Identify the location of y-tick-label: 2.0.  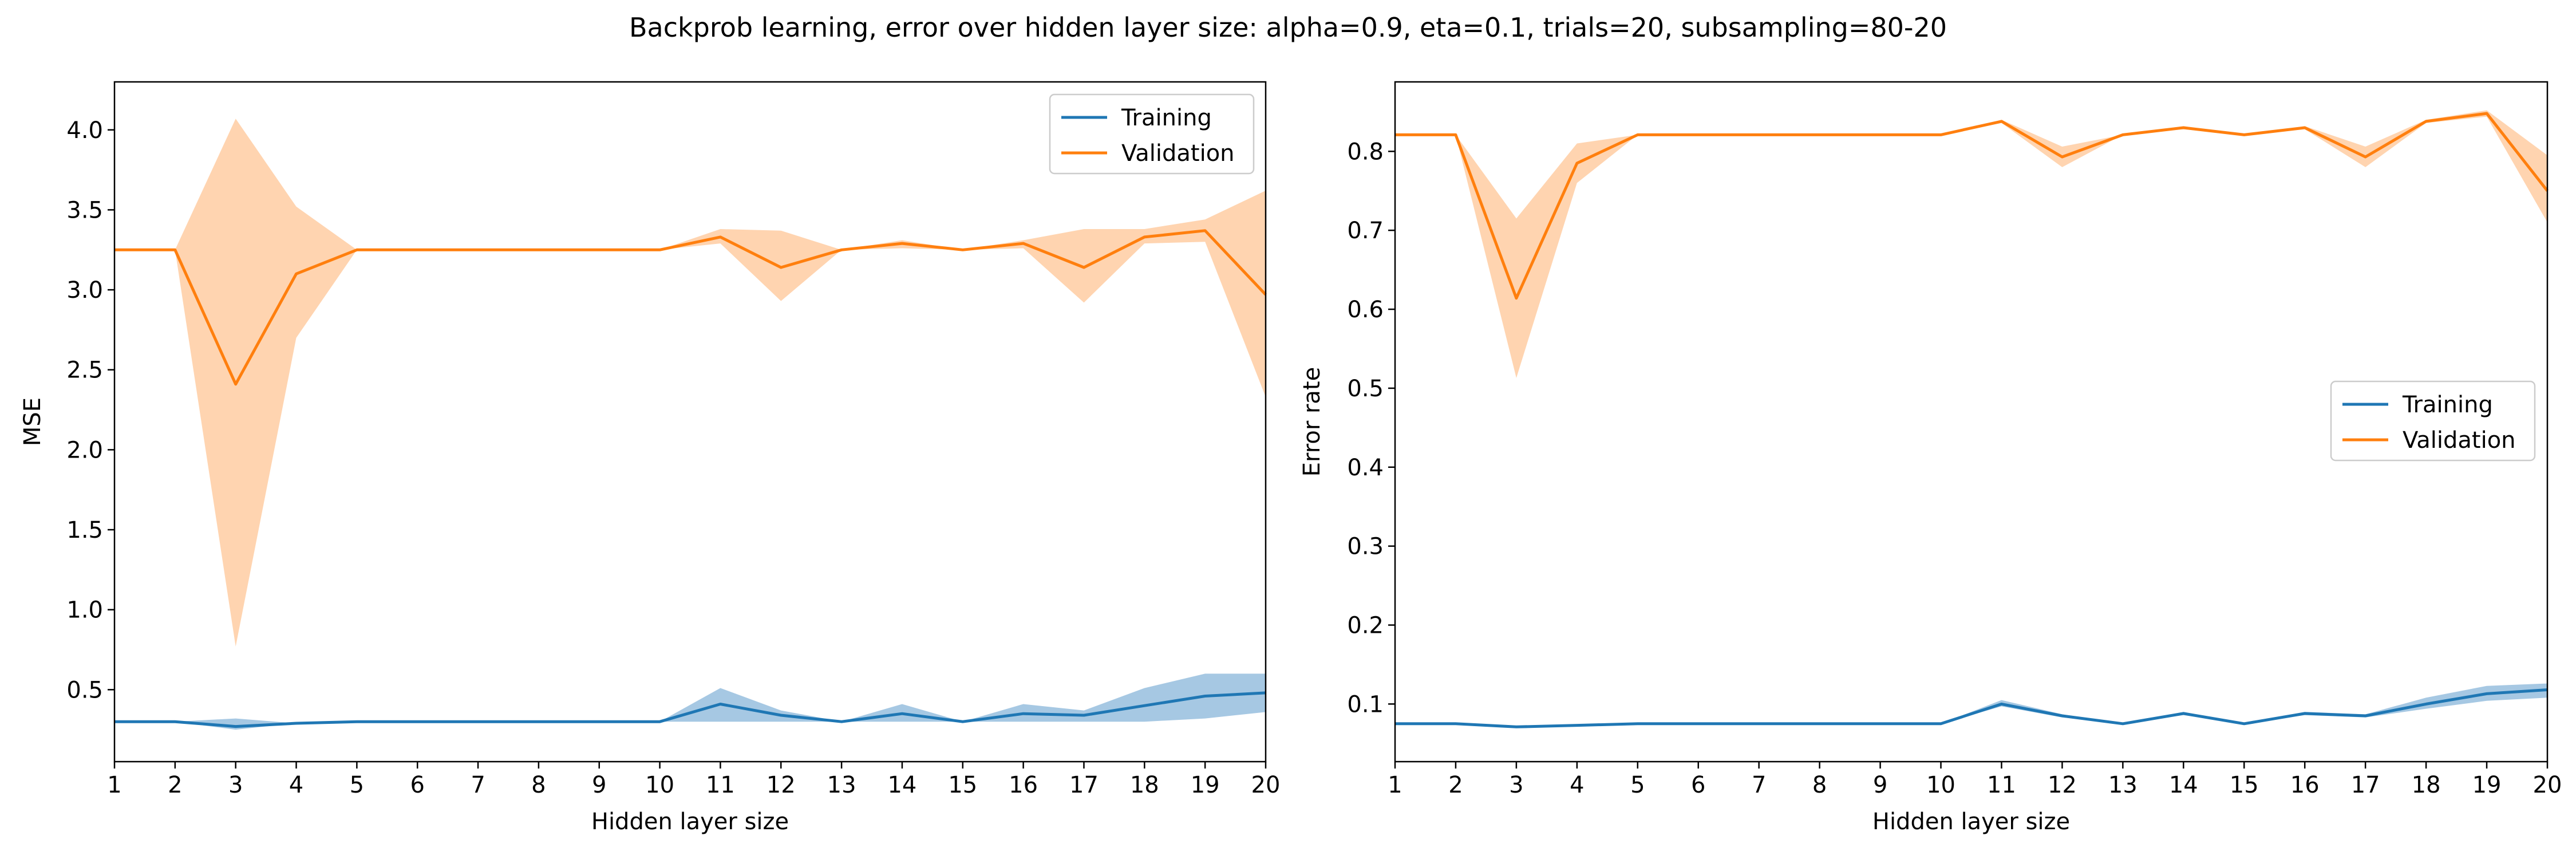
(84, 450).